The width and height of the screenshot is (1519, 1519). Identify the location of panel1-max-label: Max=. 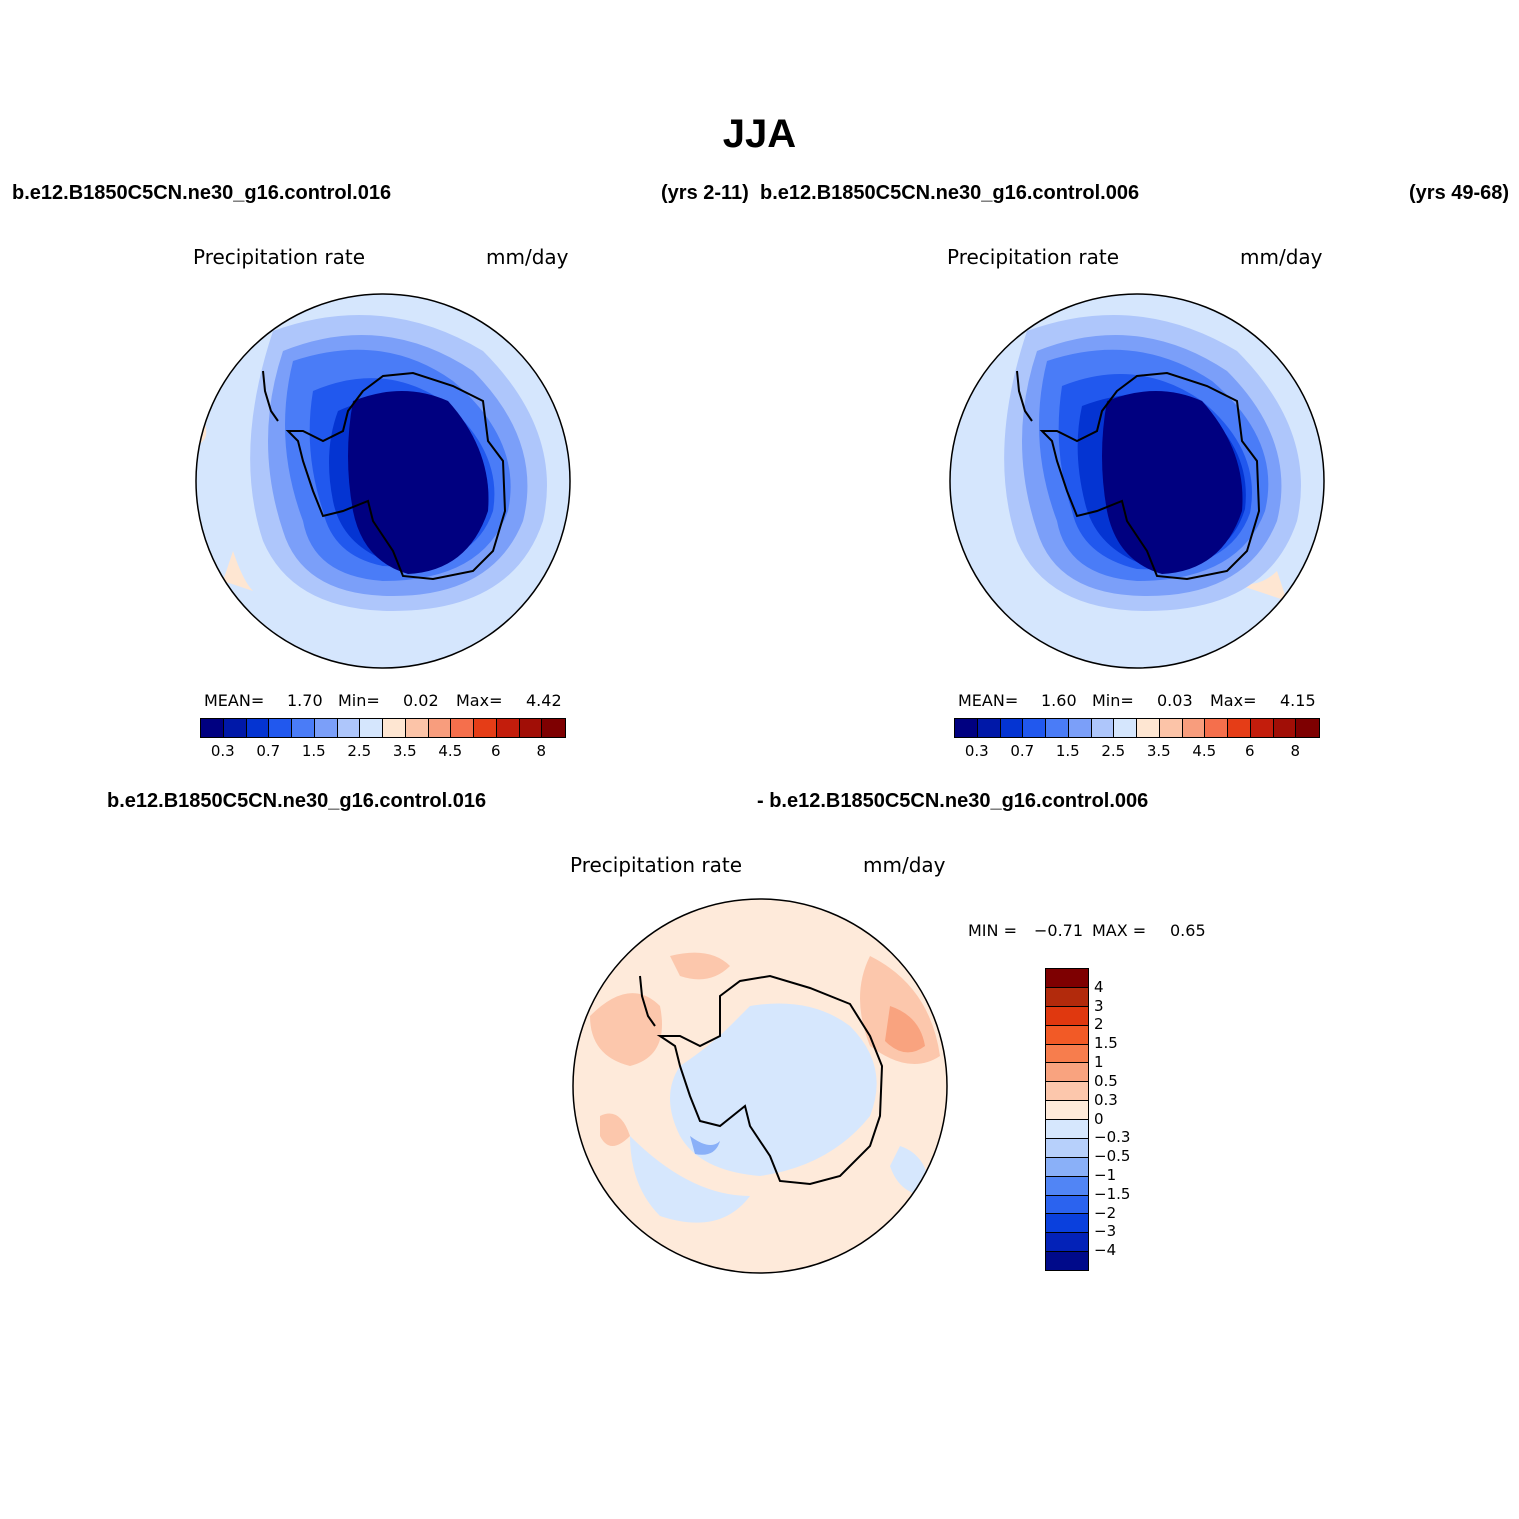
(479, 700).